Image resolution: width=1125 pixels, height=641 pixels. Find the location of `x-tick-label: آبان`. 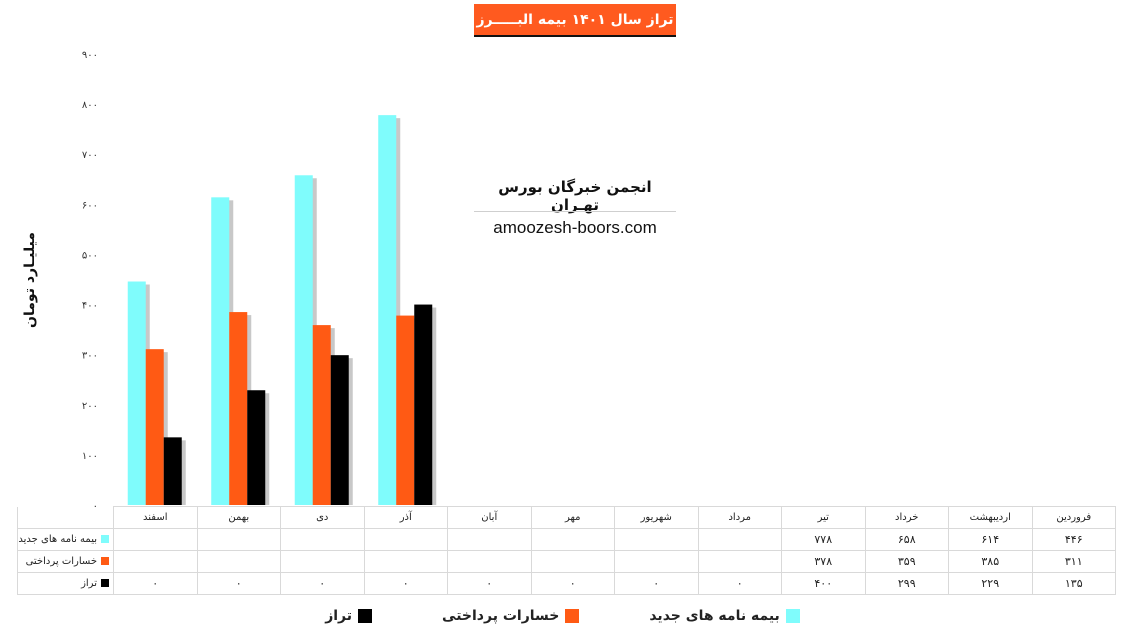

x-tick-label: آبان is located at coordinates (489, 517).